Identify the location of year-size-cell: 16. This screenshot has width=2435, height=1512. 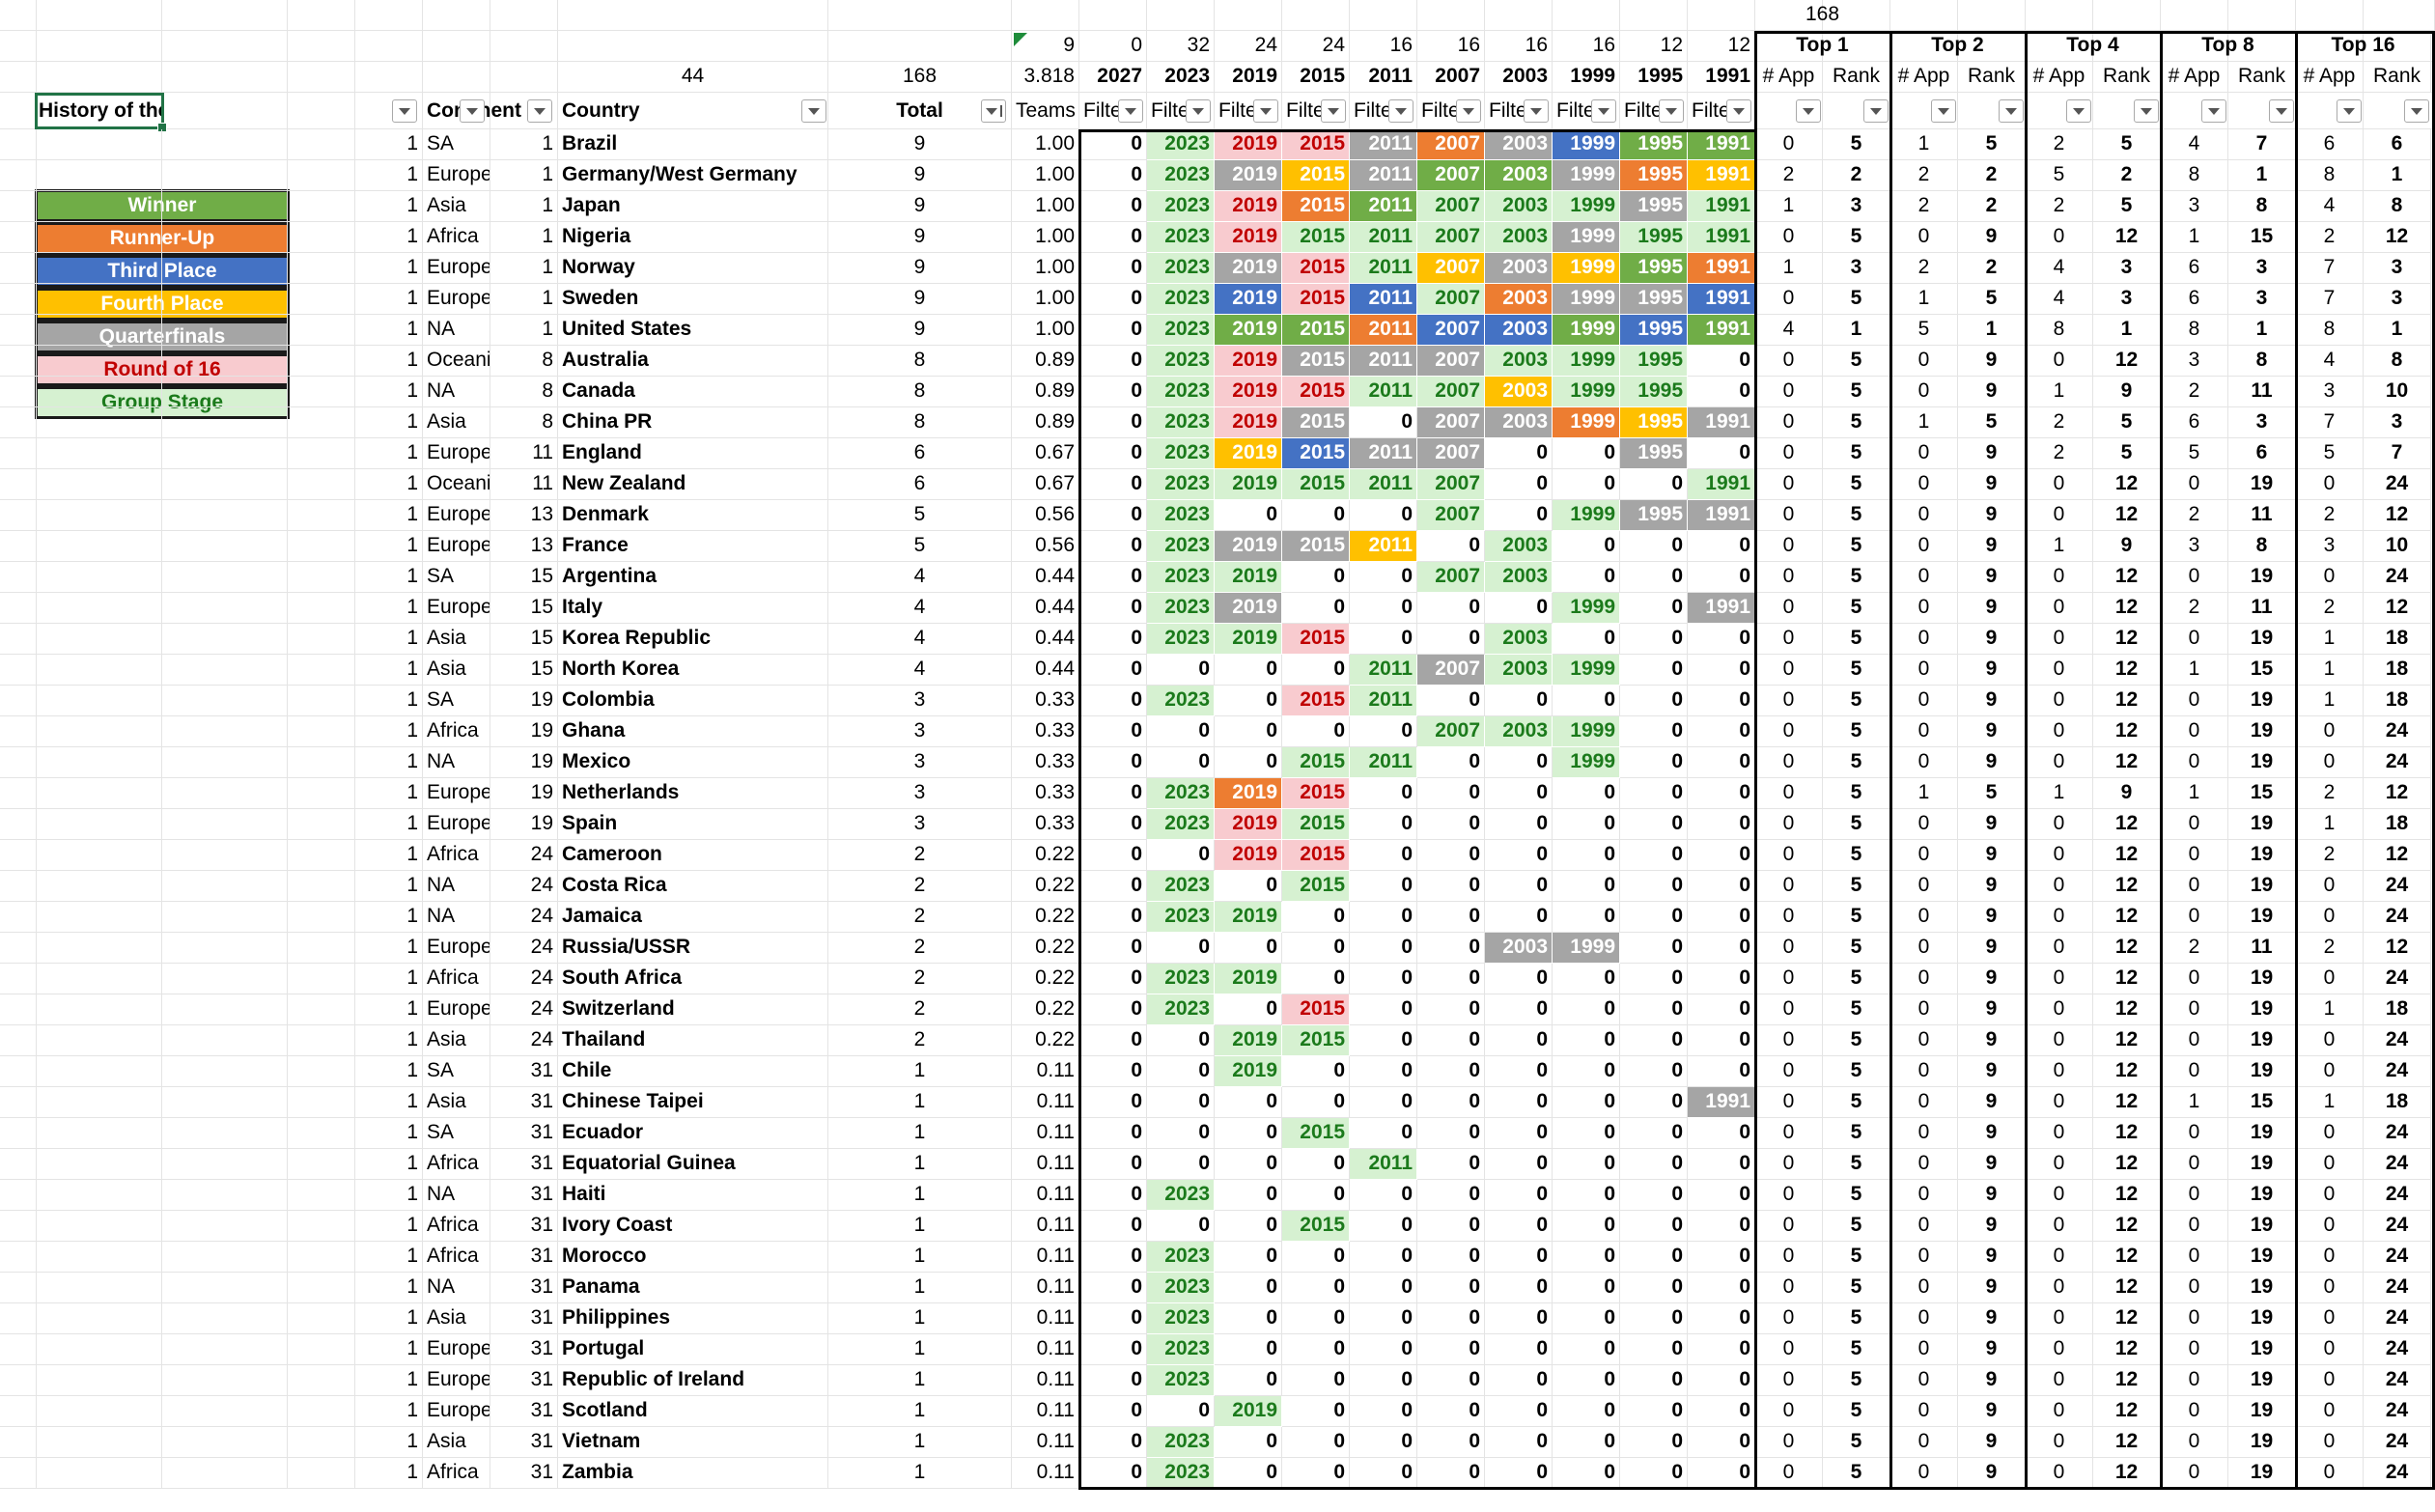
(1586, 47).